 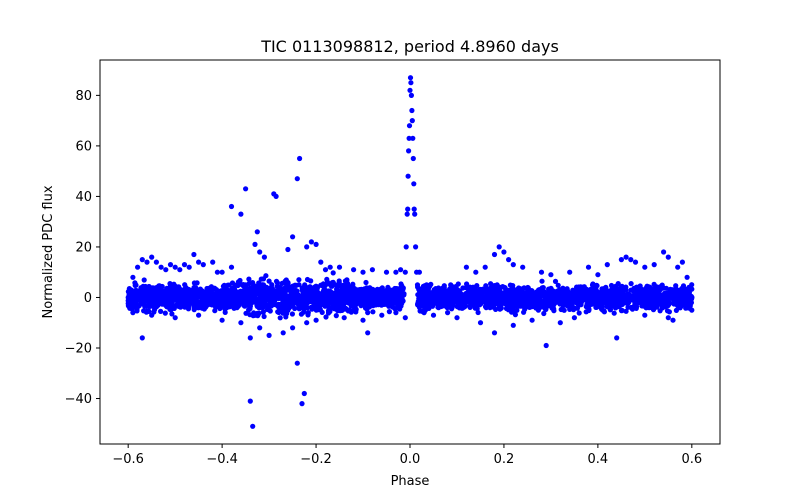 I want to click on x-tick-label: 0.2, so click(x=504, y=459).